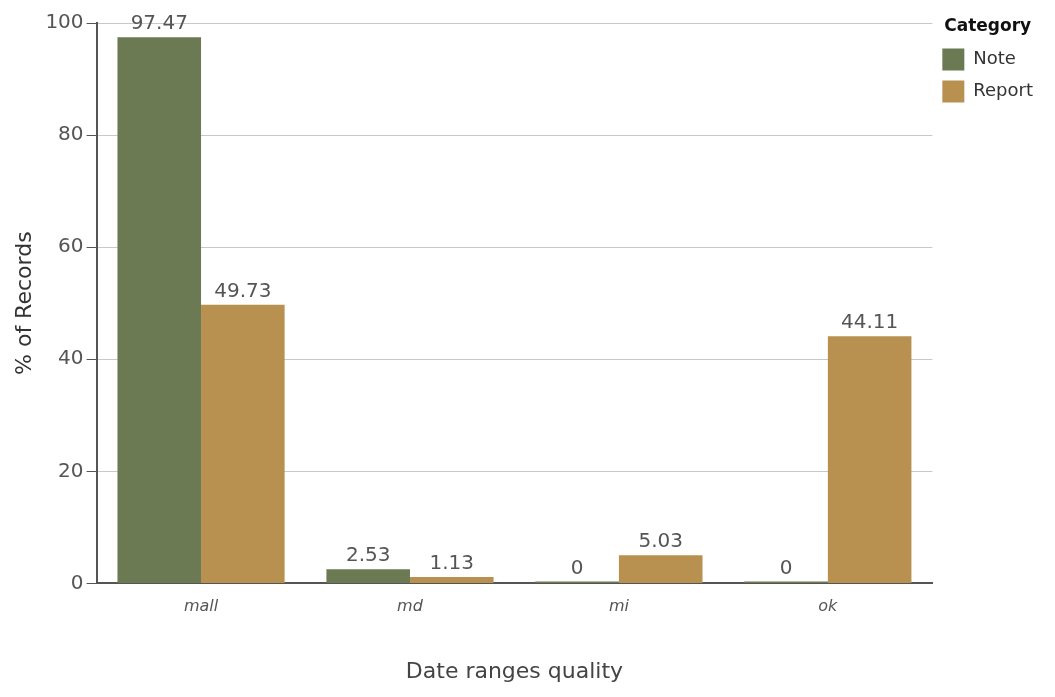 This screenshot has width=1055, height=697. I want to click on y-tick-label: 0, so click(77, 581).